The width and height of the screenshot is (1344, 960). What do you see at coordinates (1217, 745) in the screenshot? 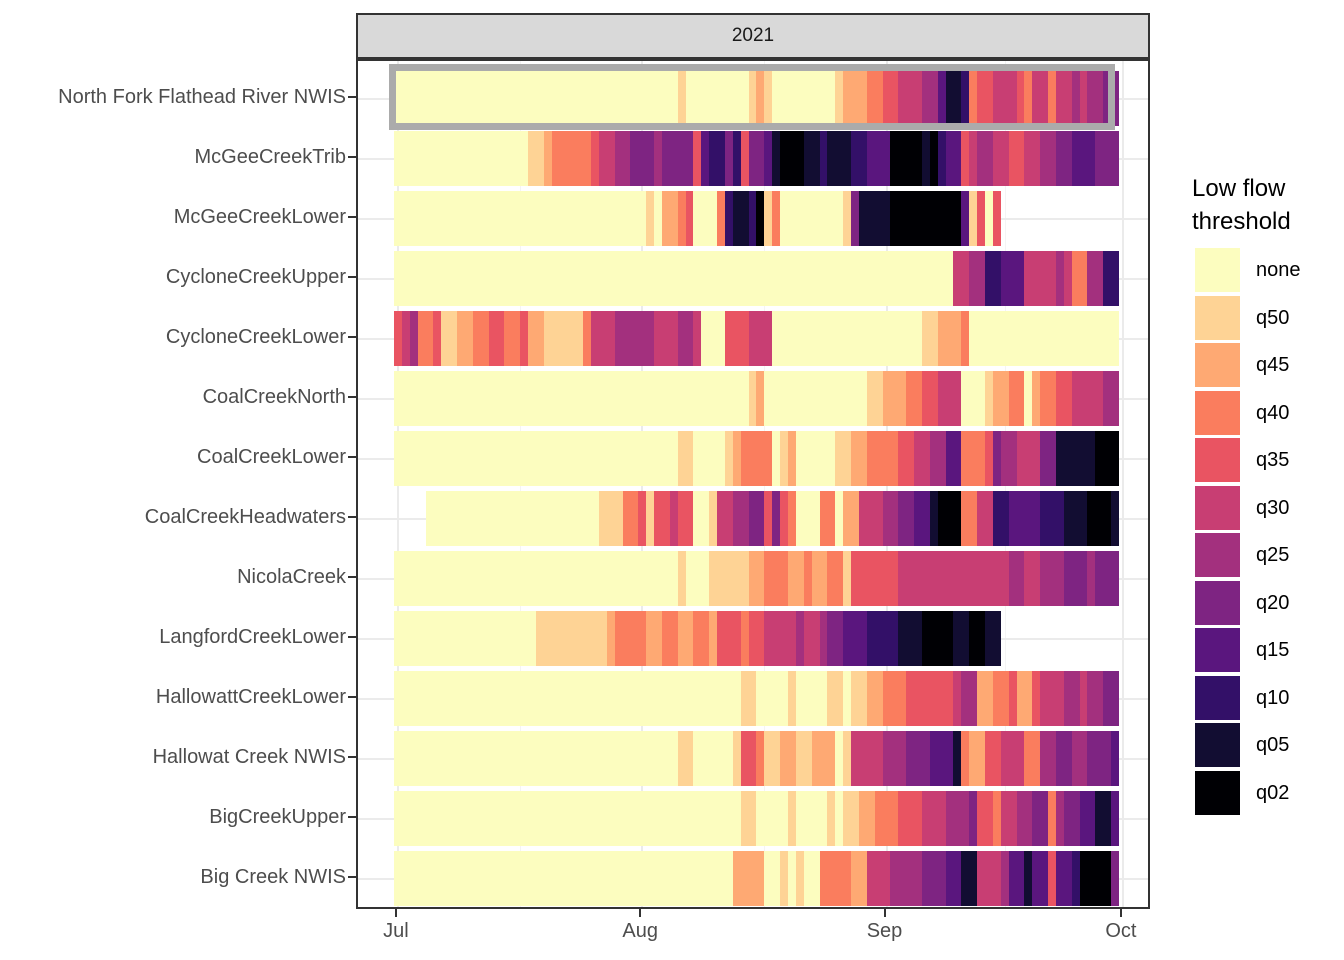
I see `legend-key-q05` at bounding box center [1217, 745].